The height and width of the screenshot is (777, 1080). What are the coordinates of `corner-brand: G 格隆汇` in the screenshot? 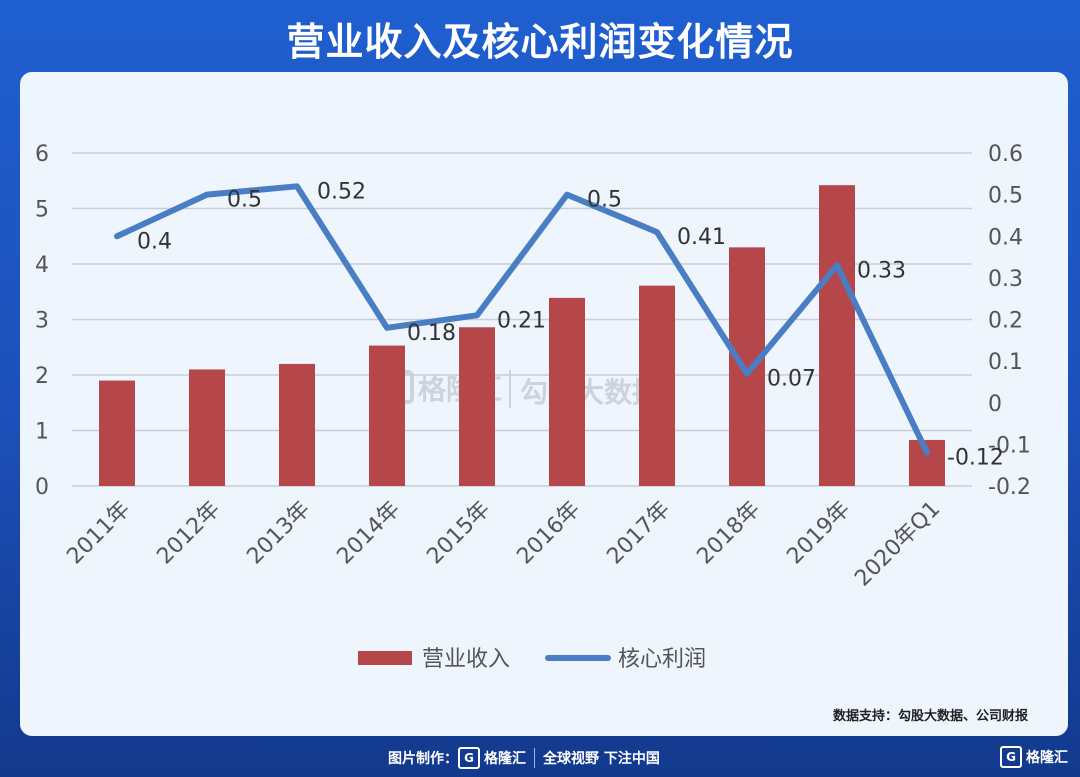 It's located at (1034, 757).